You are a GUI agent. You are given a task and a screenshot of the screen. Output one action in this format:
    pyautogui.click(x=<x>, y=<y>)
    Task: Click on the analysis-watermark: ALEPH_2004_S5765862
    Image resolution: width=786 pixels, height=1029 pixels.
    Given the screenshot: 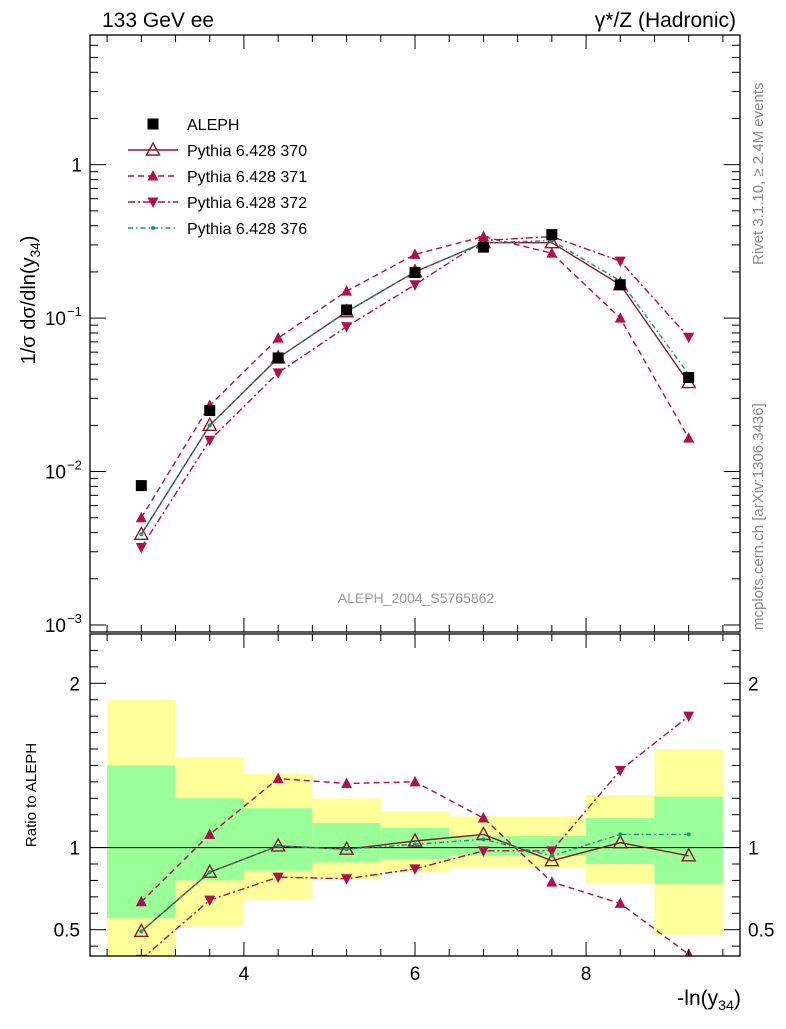 What is the action you would take?
    pyautogui.click(x=416, y=598)
    